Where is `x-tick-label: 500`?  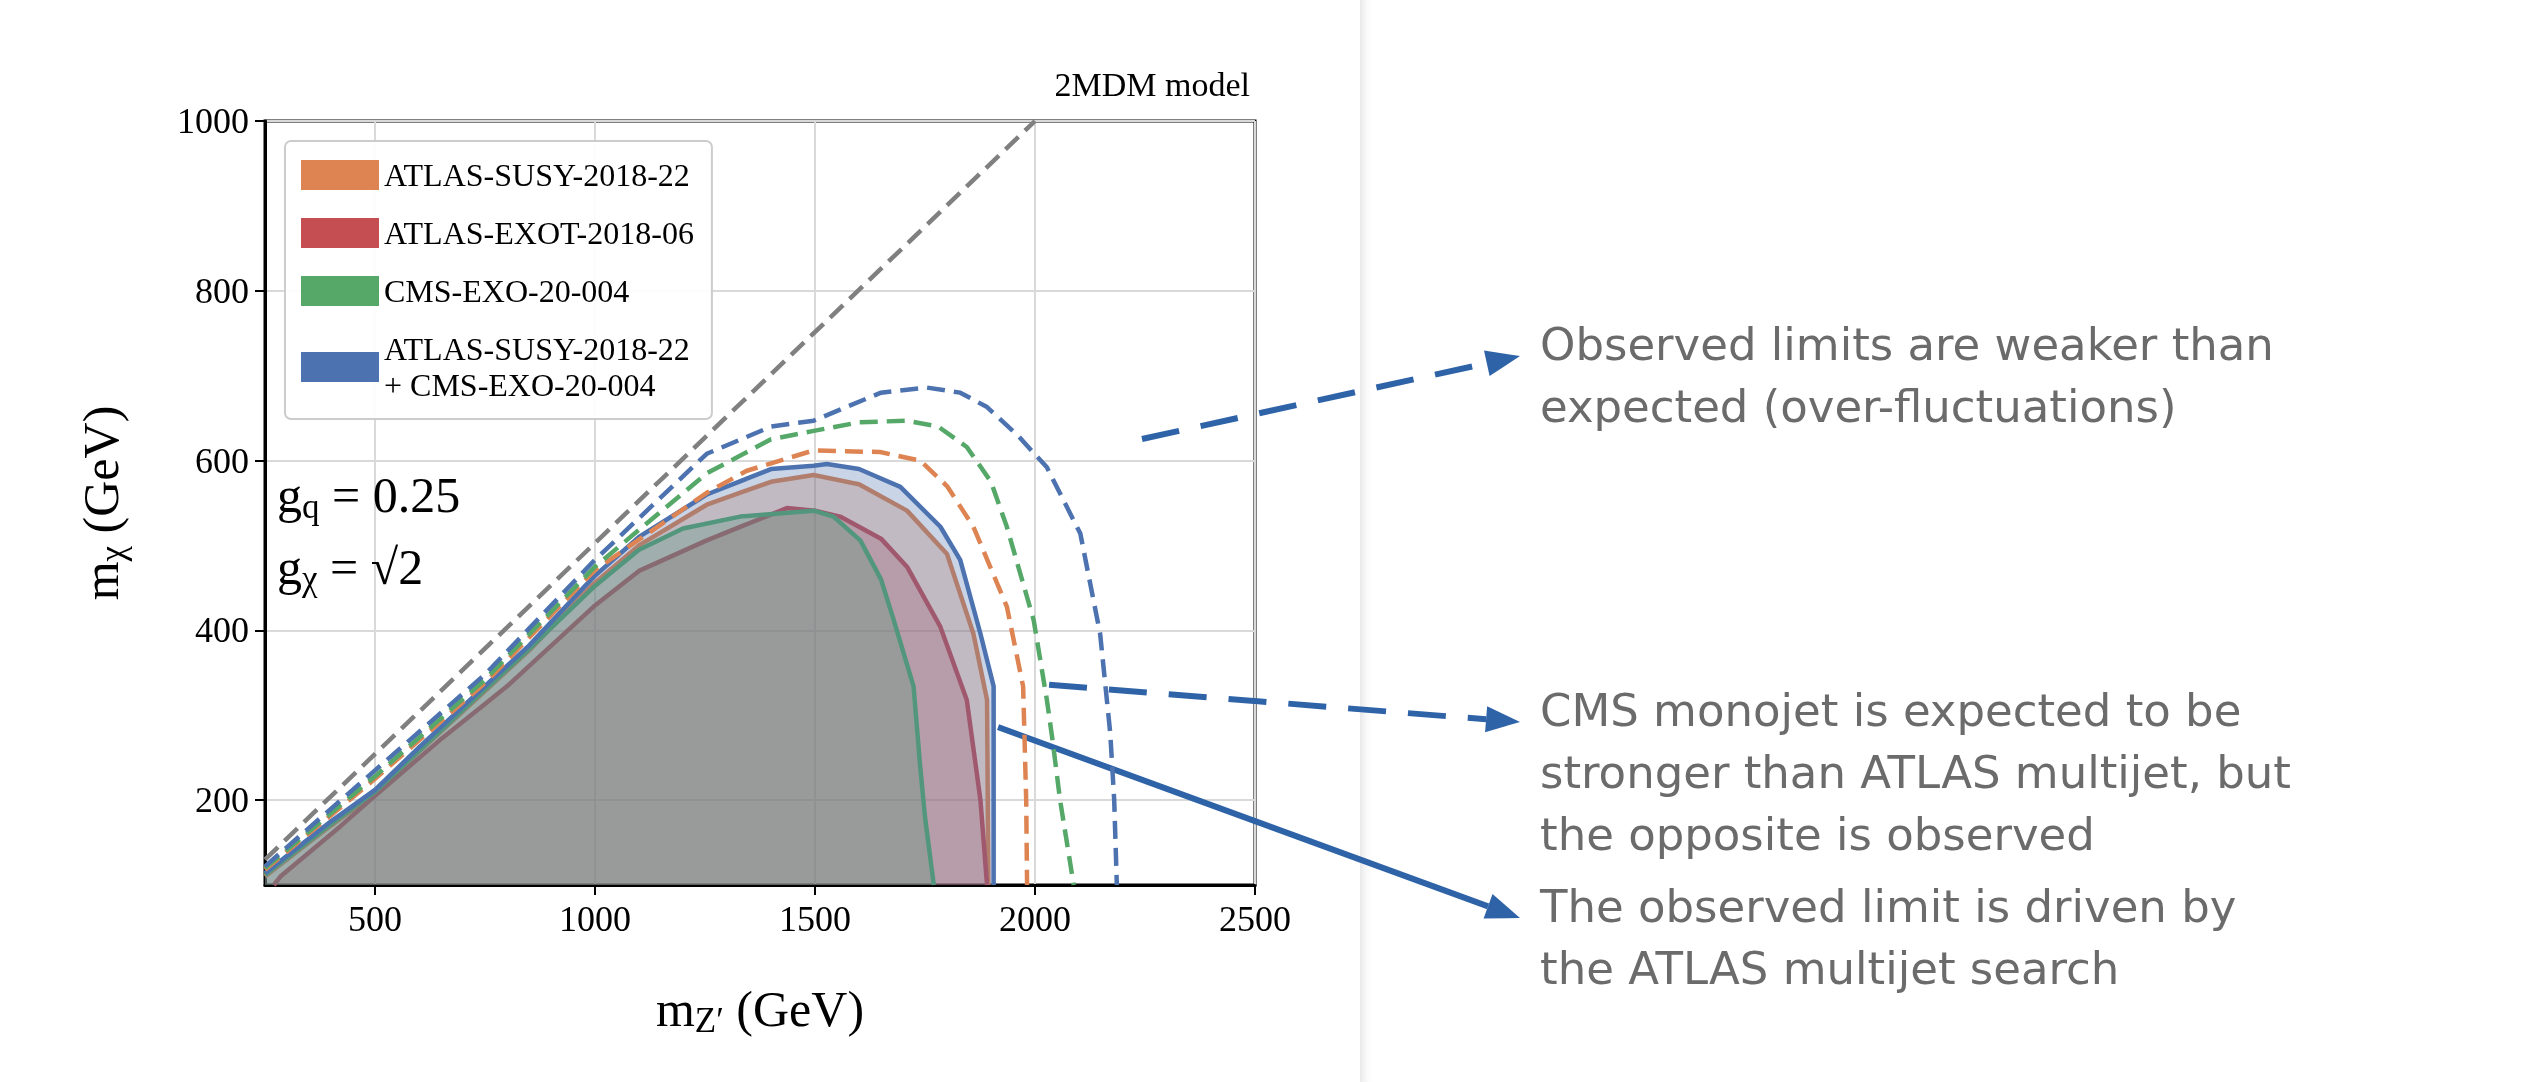 x-tick-label: 500 is located at coordinates (375, 919).